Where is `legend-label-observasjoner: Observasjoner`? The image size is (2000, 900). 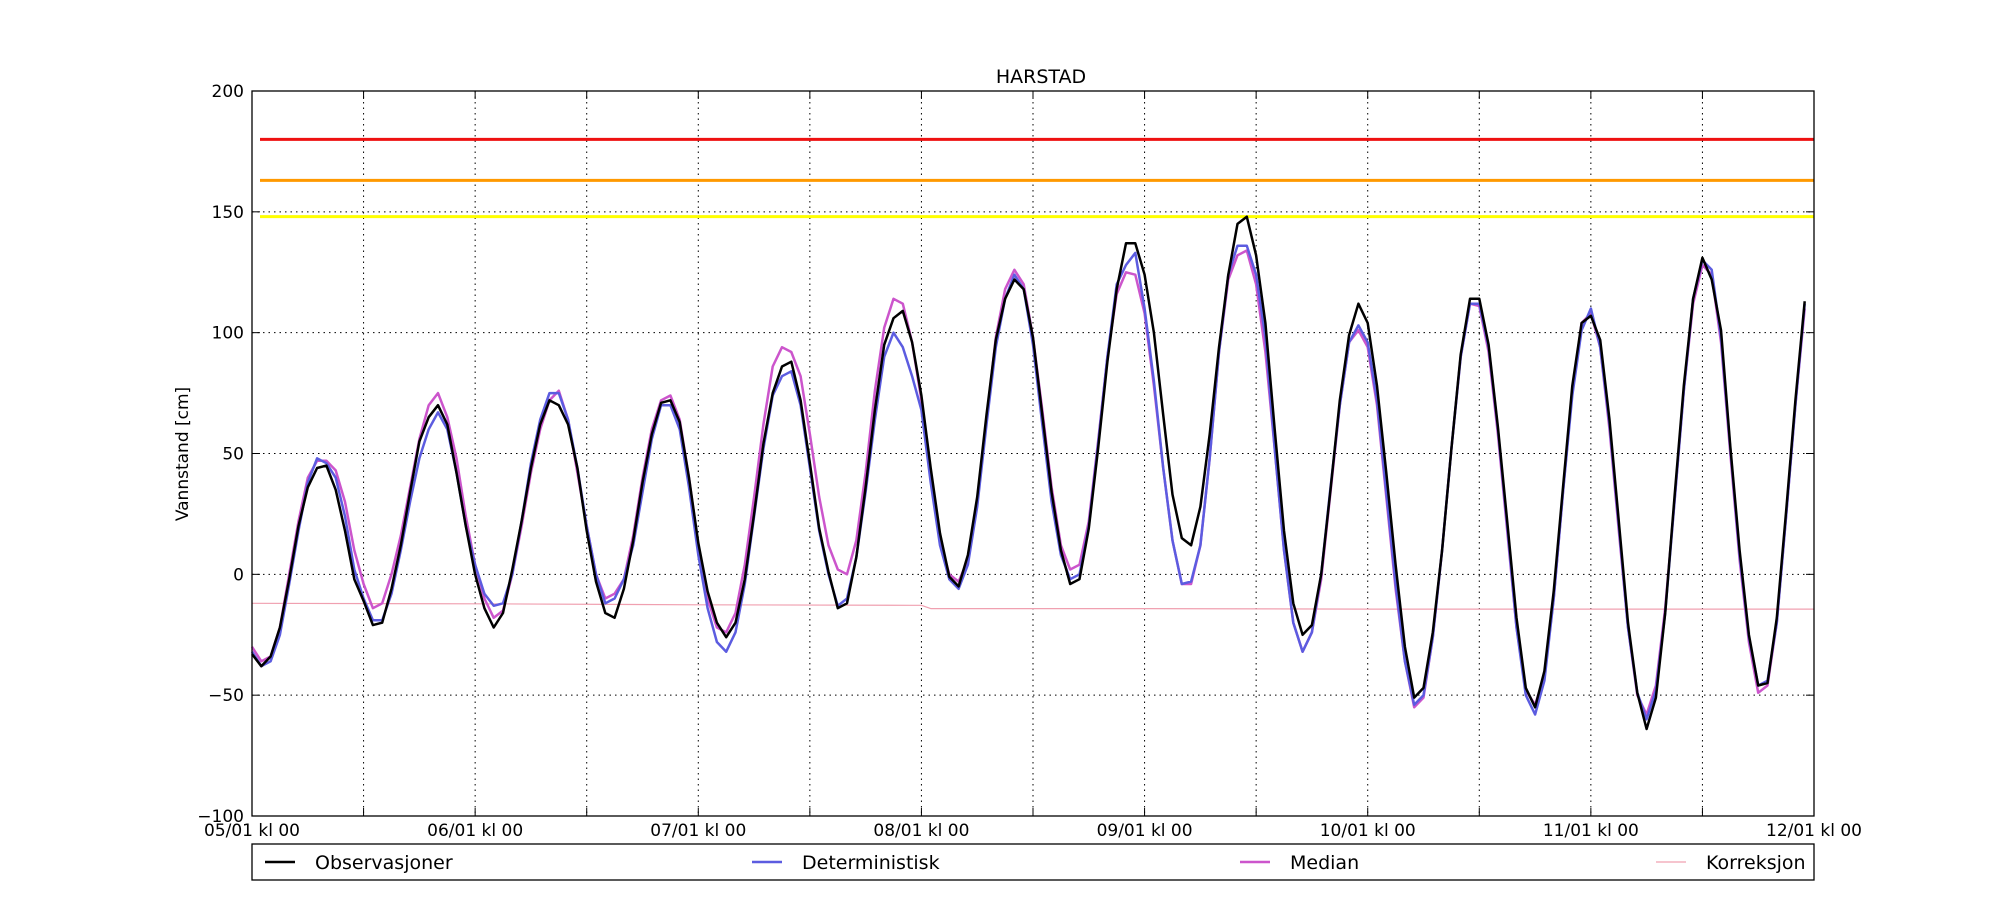 legend-label-observasjoner: Observasjoner is located at coordinates (384, 863).